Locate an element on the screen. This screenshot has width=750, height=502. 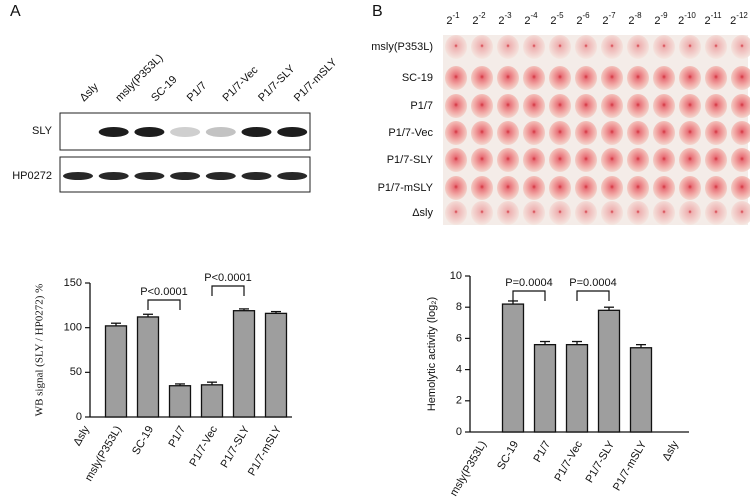
dilution-label: 2-6 is located at coordinates (583, 19).